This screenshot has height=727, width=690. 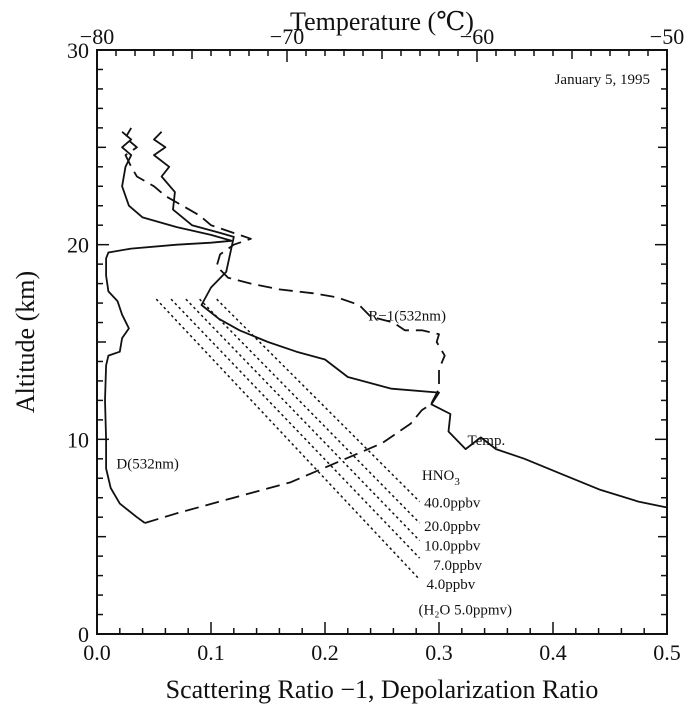 I want to click on bottom-tick-label: 0.3, so click(x=439, y=652).